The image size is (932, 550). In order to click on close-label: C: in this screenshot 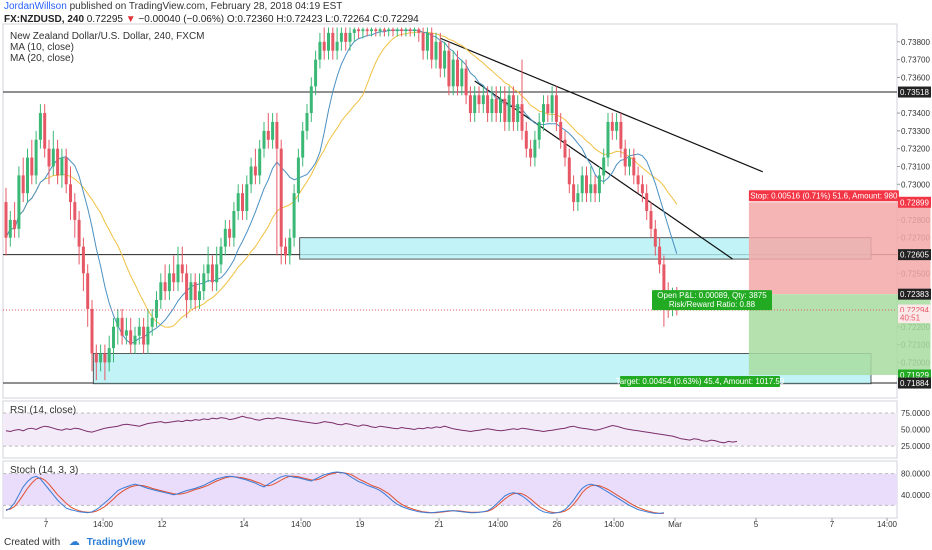, I will do `click(377, 19)`.